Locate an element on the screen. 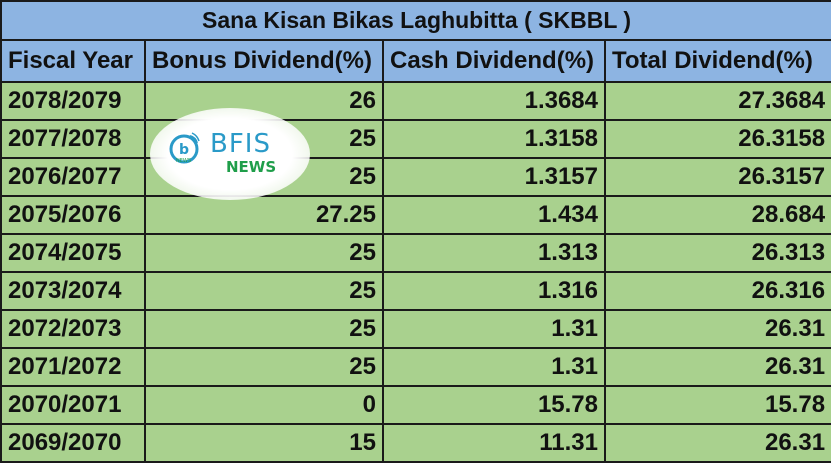  bonus-cell: 15 is located at coordinates (264, 443).